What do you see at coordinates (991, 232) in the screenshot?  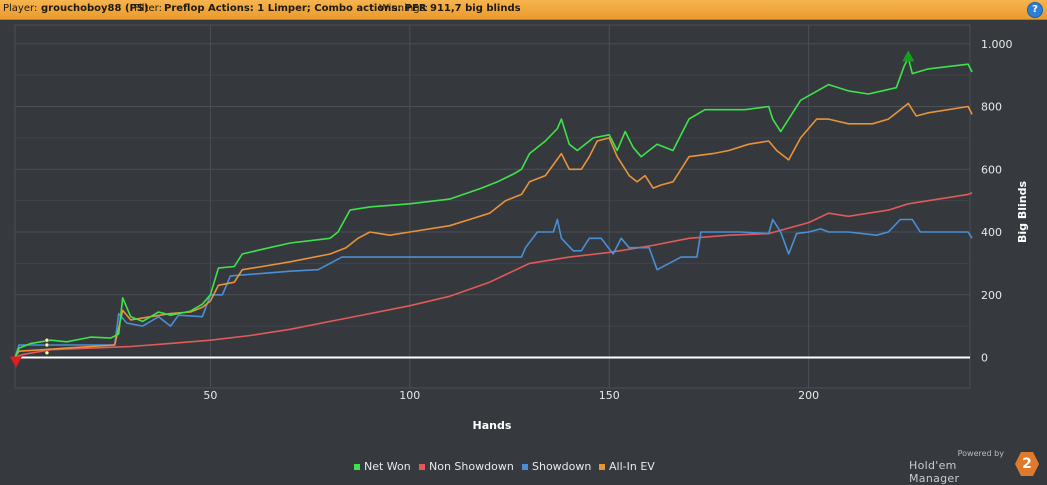 I see `y-tick-label: 400` at bounding box center [991, 232].